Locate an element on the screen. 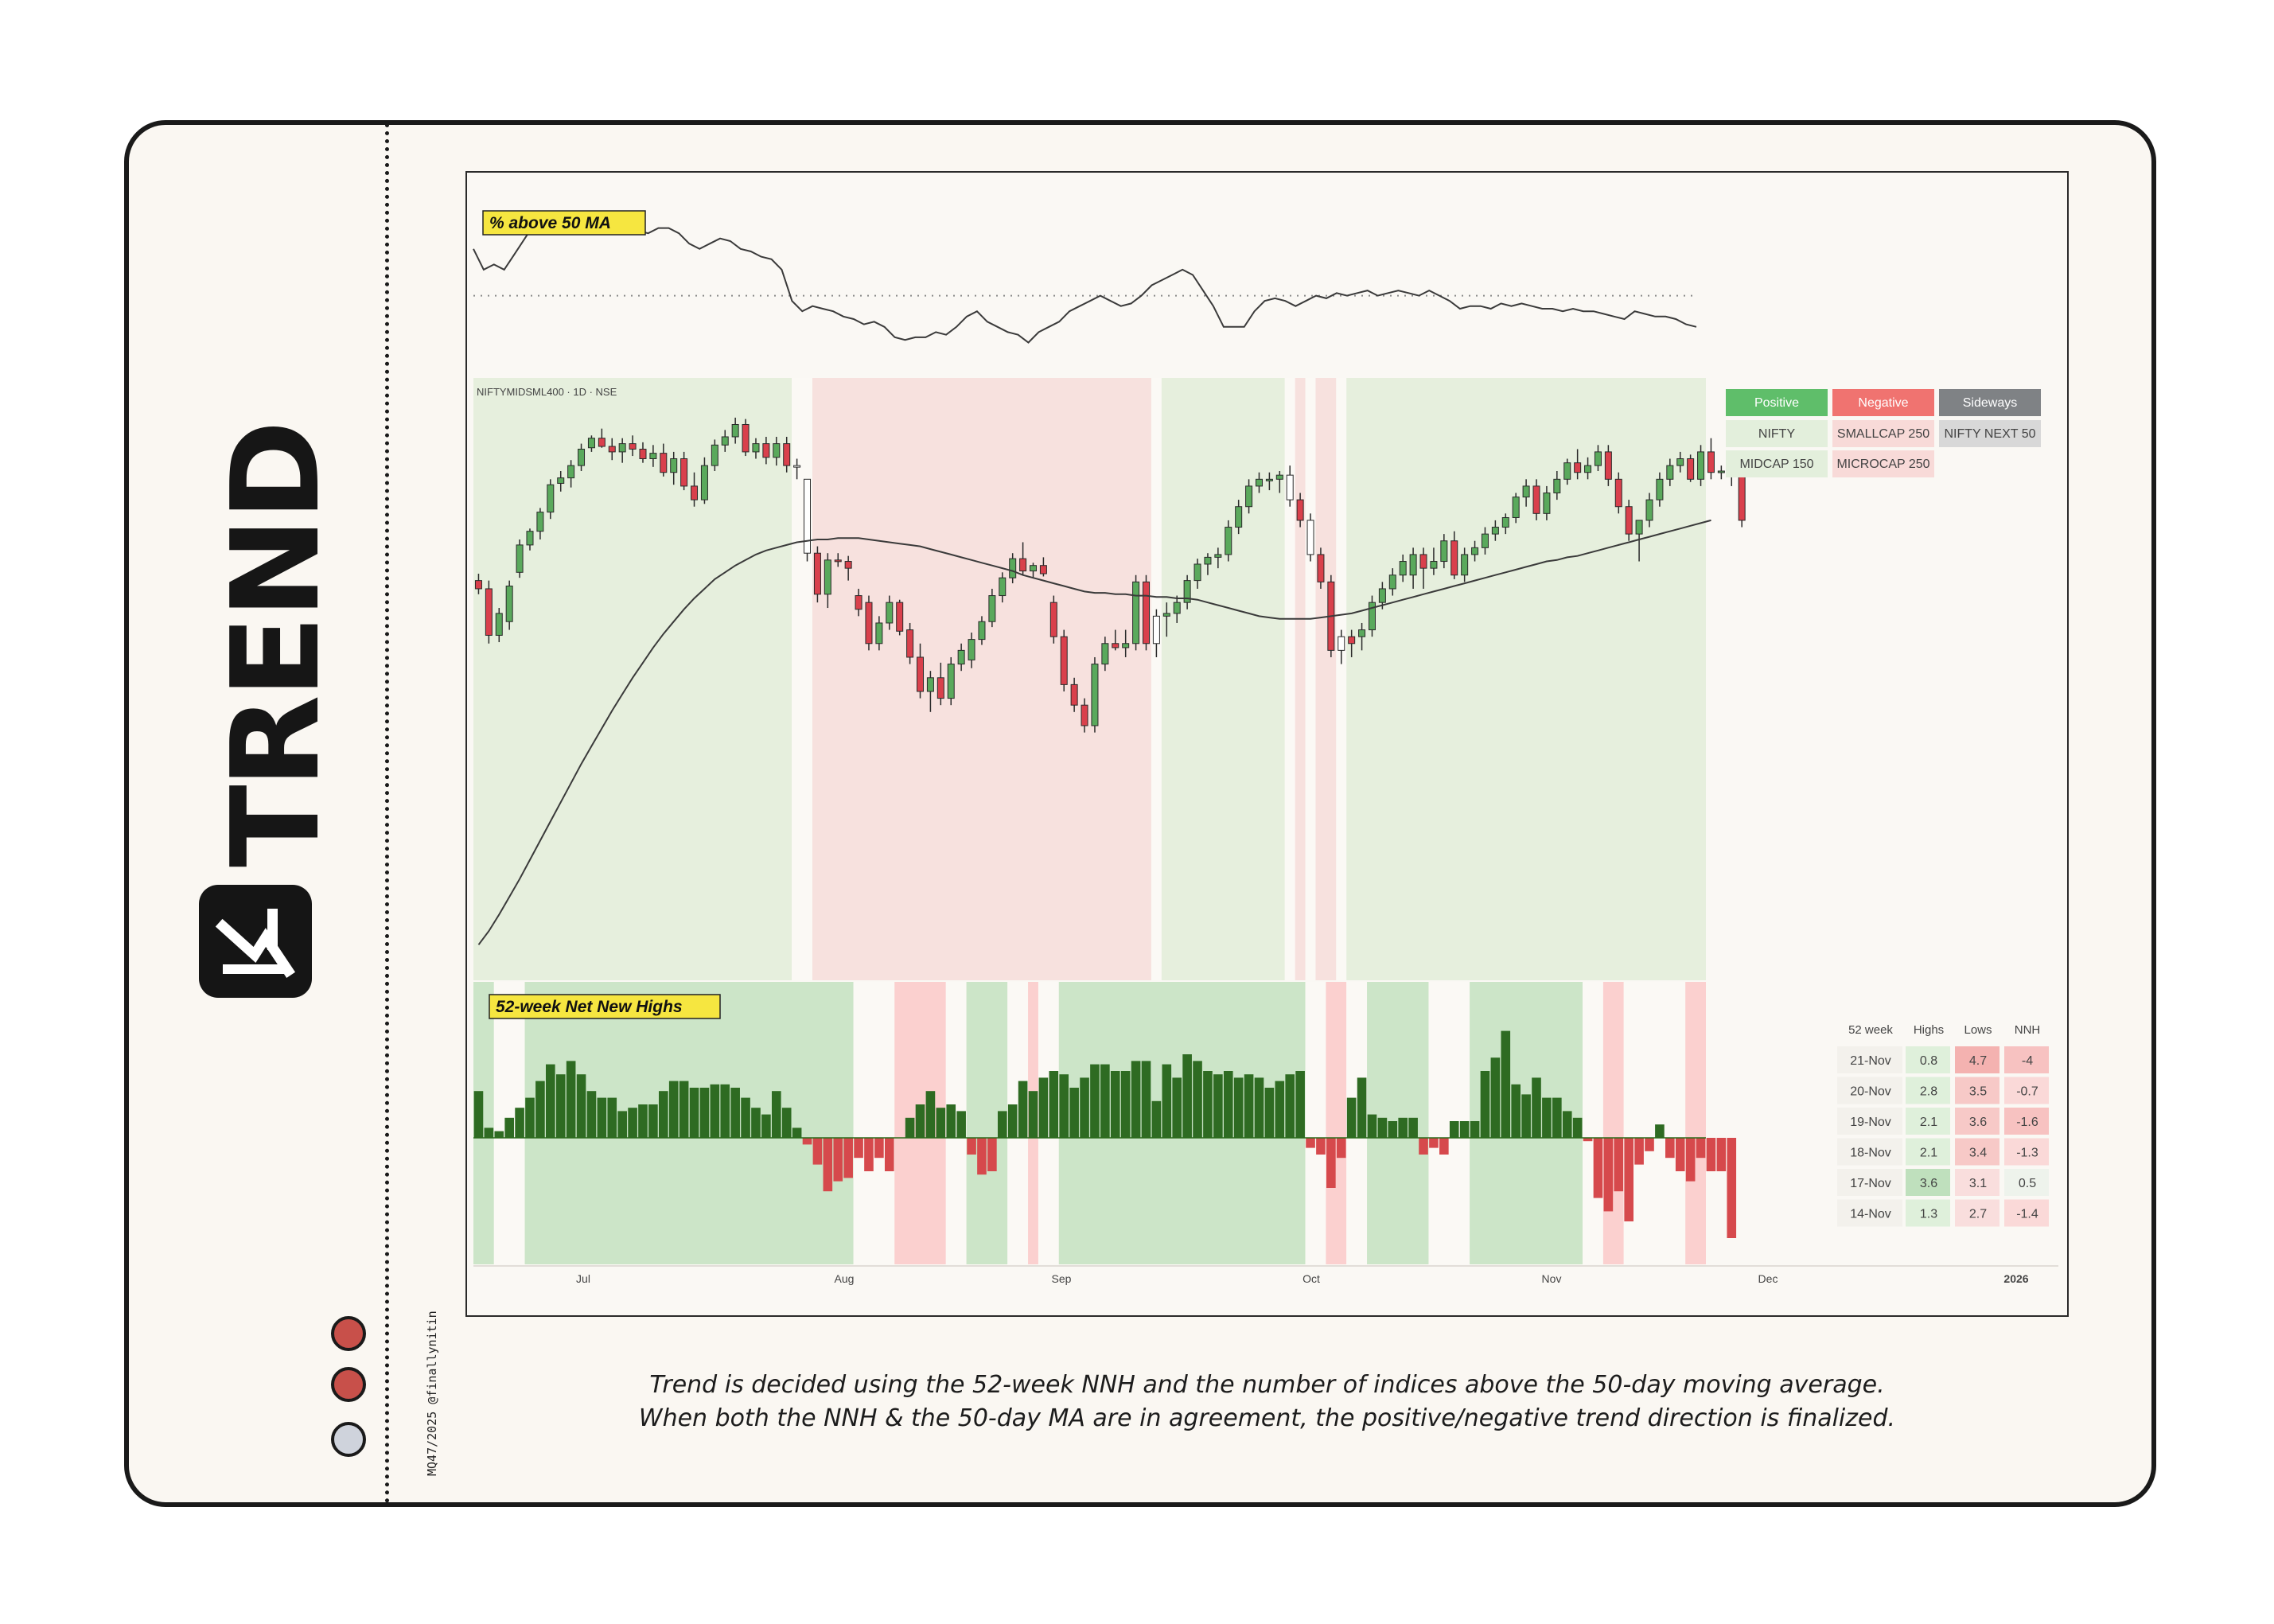 Image resolution: width=2274 pixels, height=1624 pixels. nnh-table-cell: 3.1 is located at coordinates (1978, 1183).